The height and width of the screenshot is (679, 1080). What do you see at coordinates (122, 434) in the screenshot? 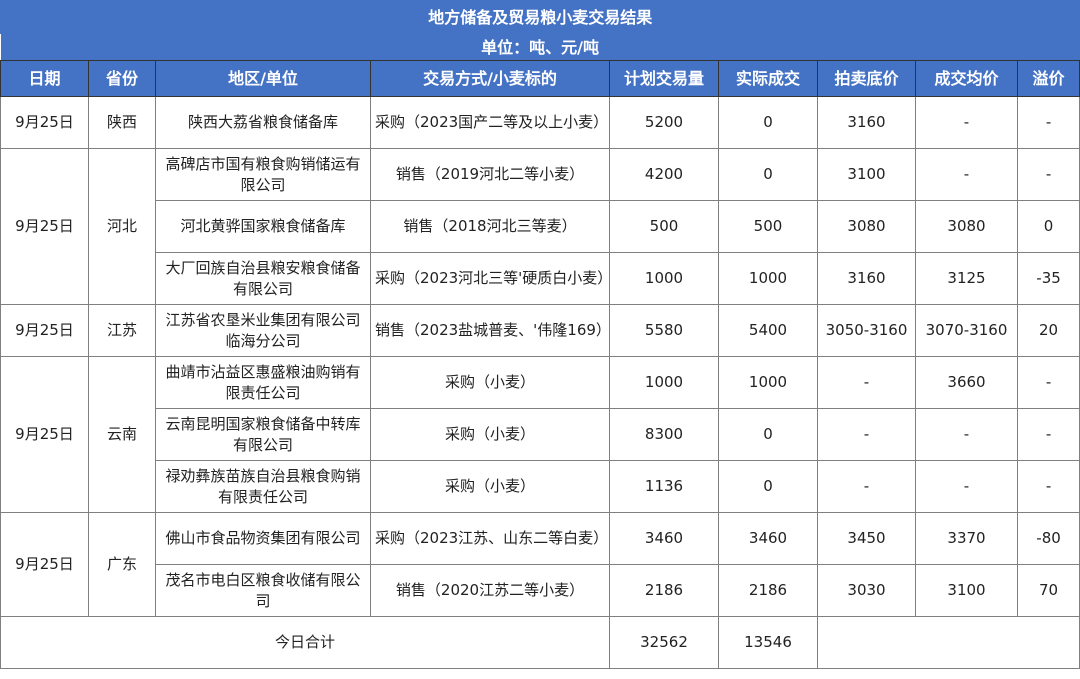
I see `province-cell: 云南` at bounding box center [122, 434].